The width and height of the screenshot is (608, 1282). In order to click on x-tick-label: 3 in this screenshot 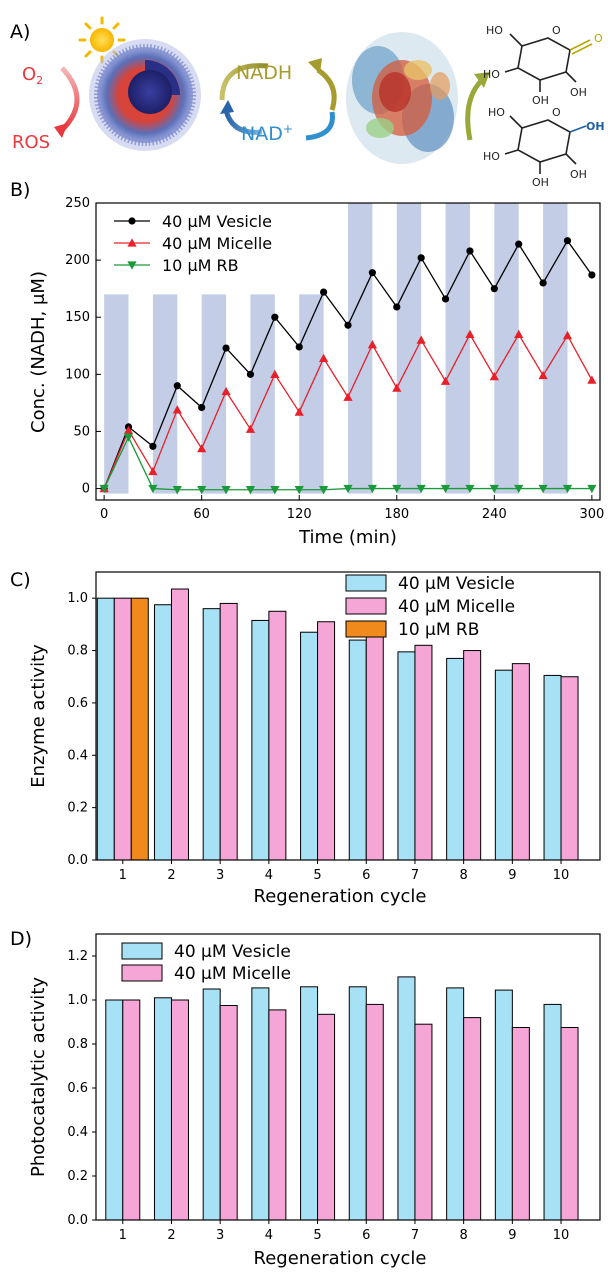, I will do `click(220, 1235)`.